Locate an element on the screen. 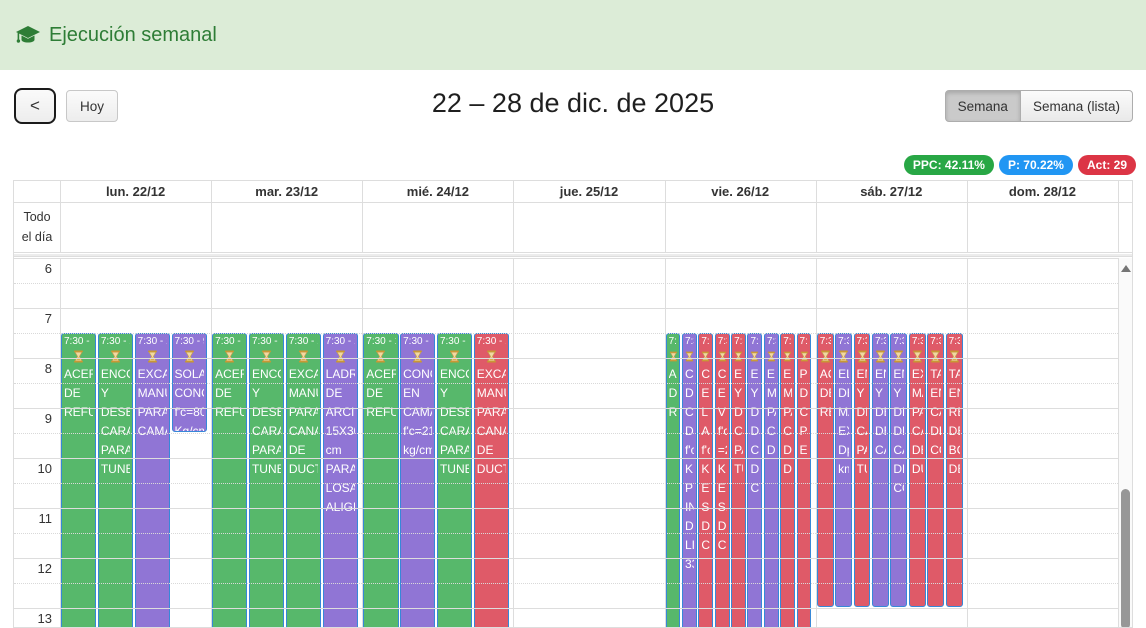  calendar-event: 7:30 - 17:30 ENCO Y DESE CARA PARA TUNE is located at coordinates (266, 480).